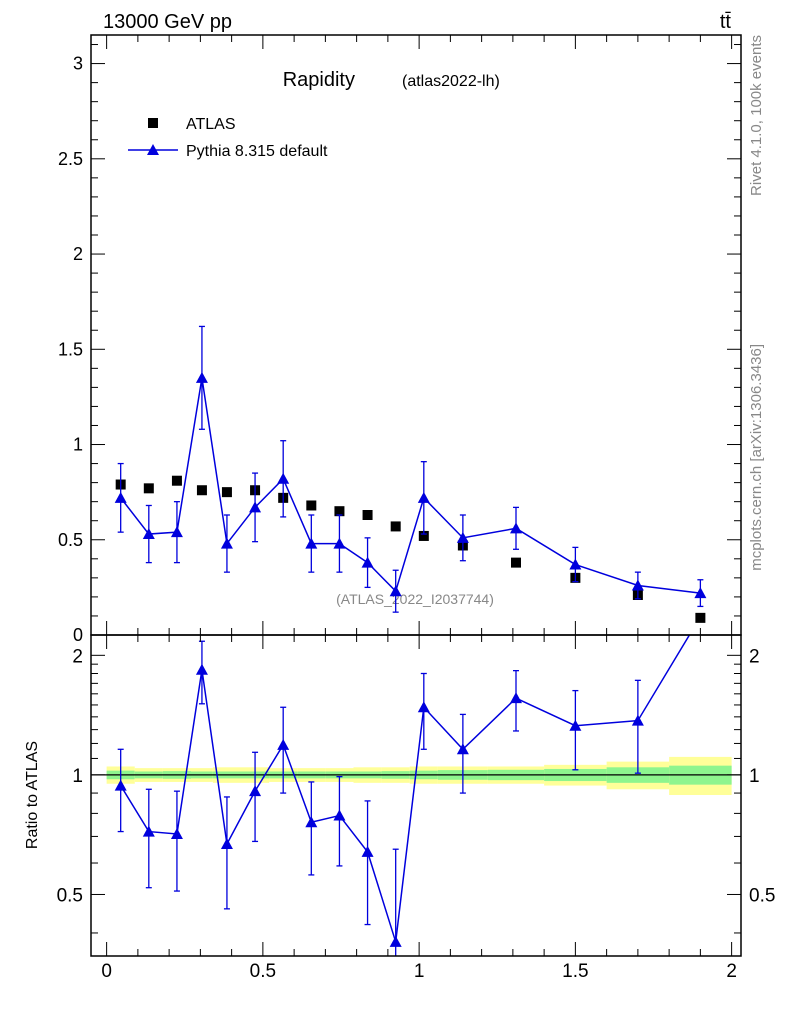  I want to click on main-y-tick-label: 1.5, so click(70, 349).